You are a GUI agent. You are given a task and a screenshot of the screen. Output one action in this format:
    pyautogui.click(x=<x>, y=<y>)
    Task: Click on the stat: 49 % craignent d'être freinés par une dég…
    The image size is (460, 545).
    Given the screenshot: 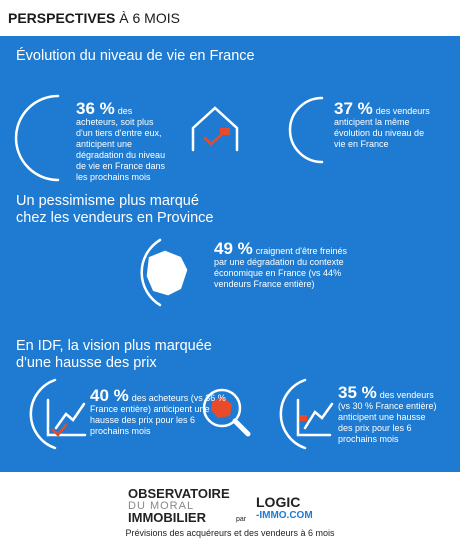 What is the action you would take?
    pyautogui.click(x=284, y=265)
    